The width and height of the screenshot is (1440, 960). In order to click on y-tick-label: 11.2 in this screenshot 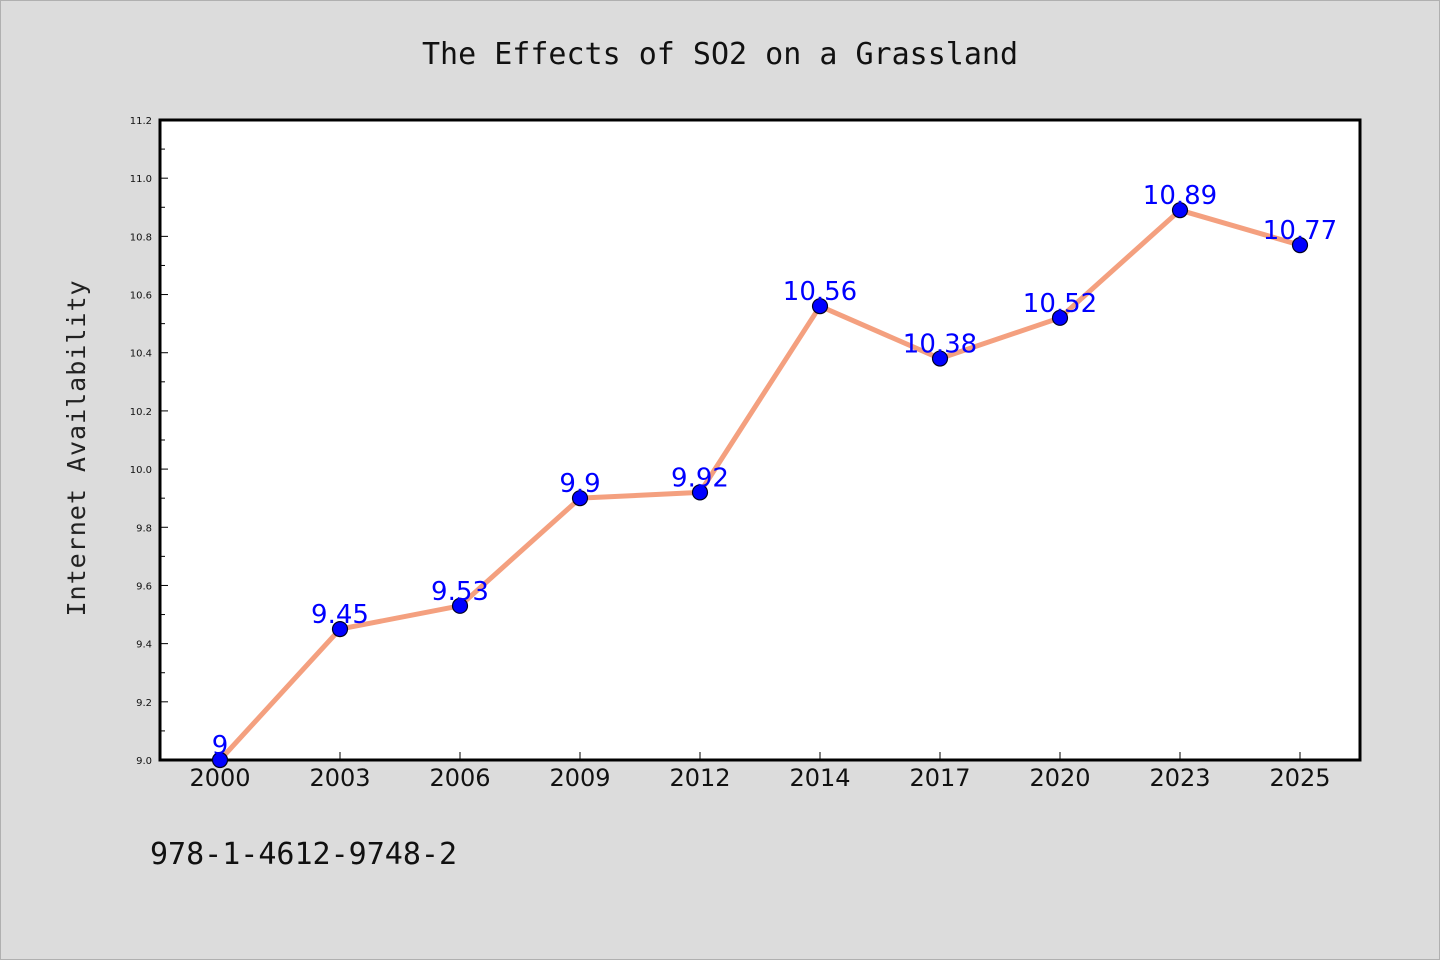, I will do `click(141, 121)`.